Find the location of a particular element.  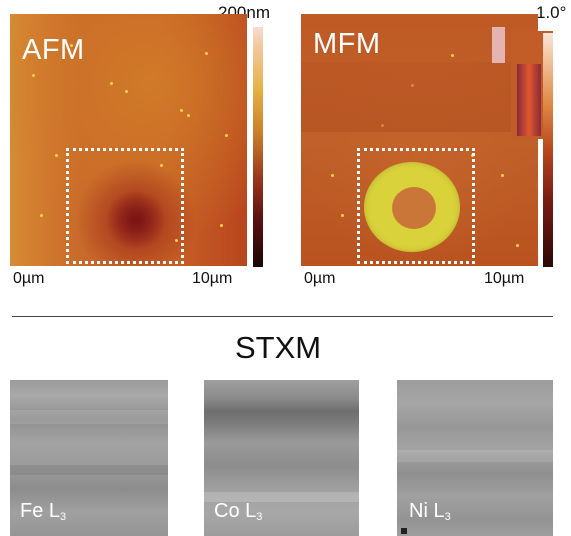

mfm-scale-right: 10µm is located at coordinates (504, 278).